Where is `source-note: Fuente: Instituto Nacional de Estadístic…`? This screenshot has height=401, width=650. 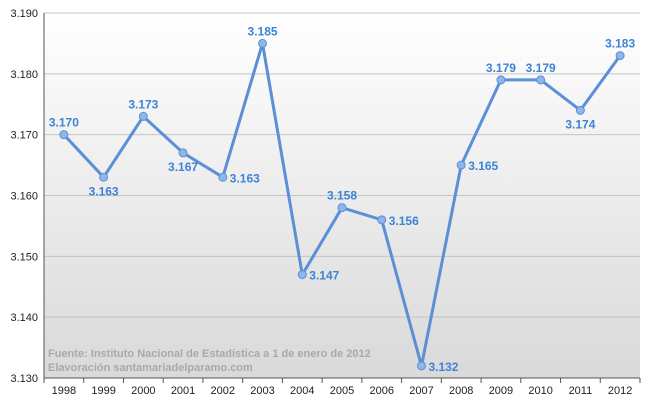
source-note: Fuente: Instituto Nacional de Estadístic… is located at coordinates (209, 354).